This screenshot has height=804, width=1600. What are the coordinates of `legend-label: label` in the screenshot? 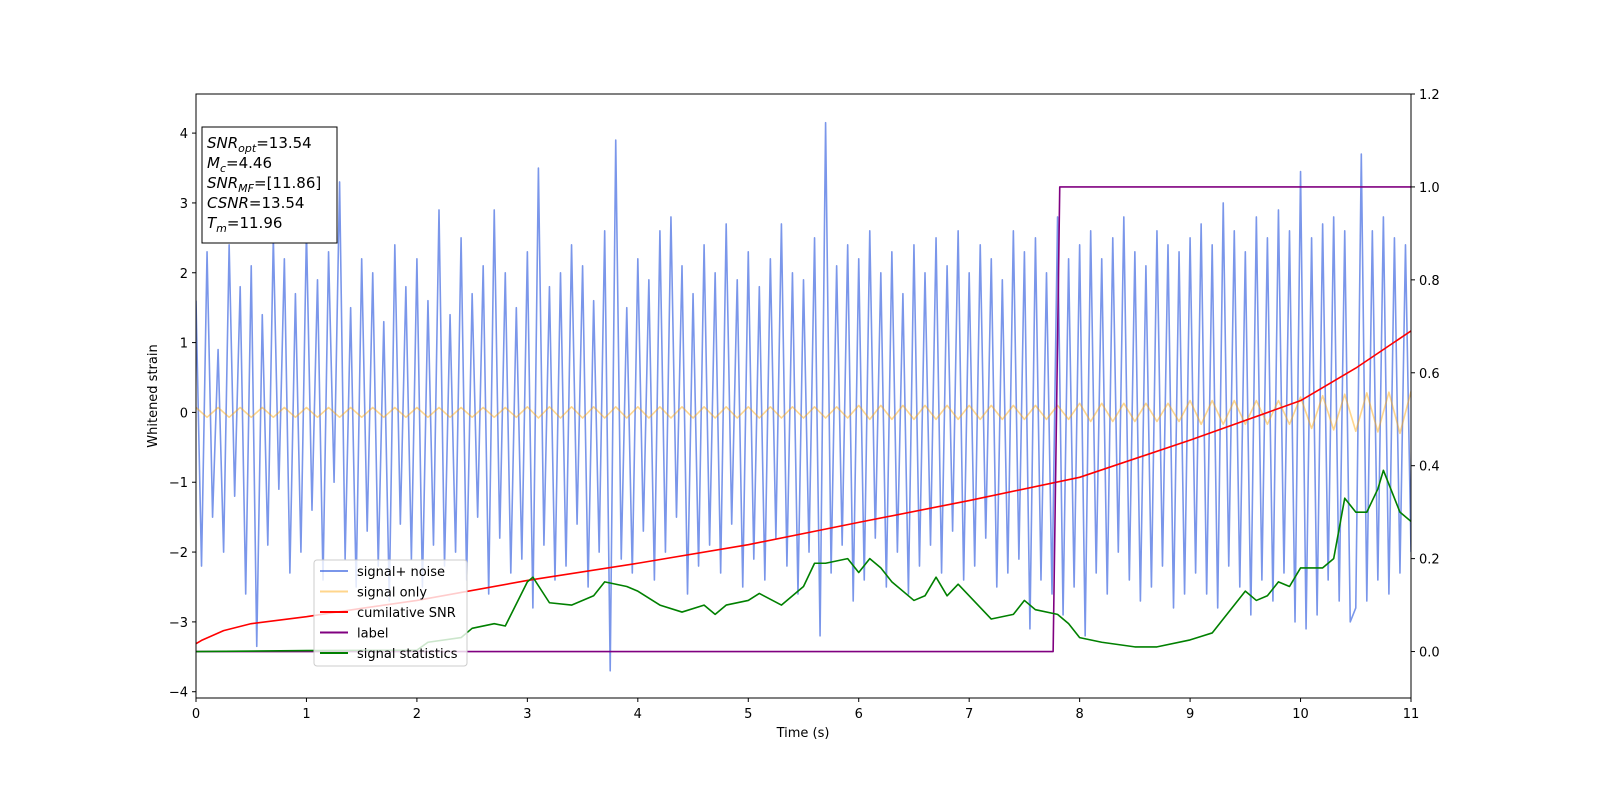 It's located at (372, 634).